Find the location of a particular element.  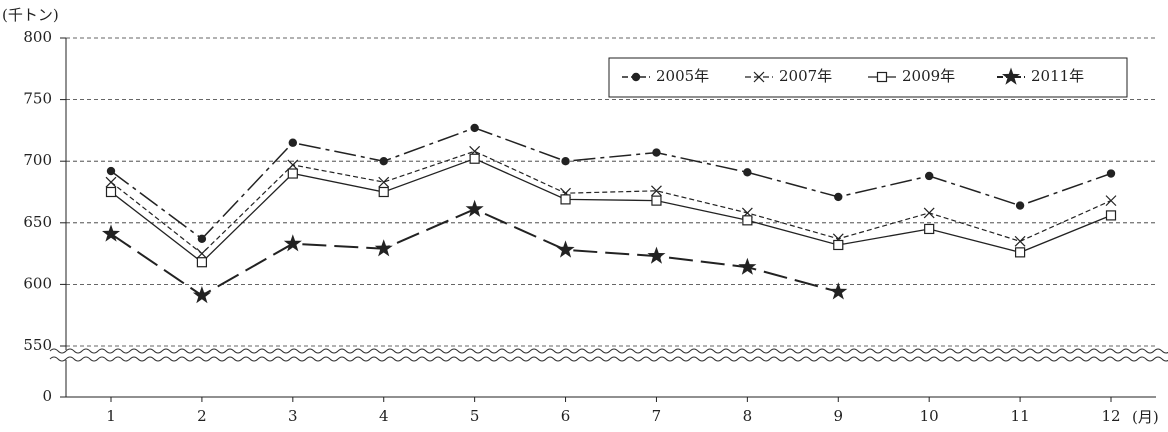

legend-item: 2005年 is located at coordinates (665, 76).